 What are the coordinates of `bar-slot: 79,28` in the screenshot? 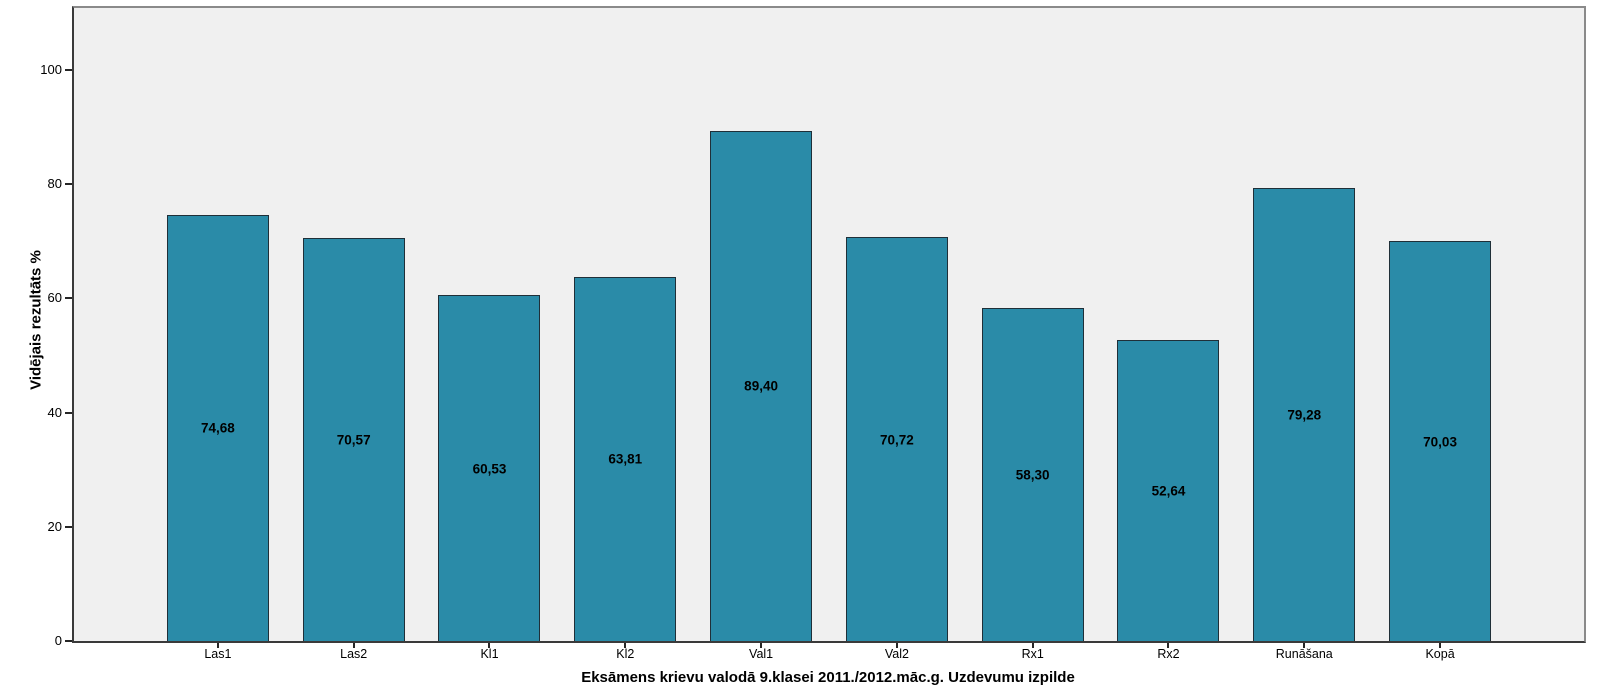 It's located at (1304, 414).